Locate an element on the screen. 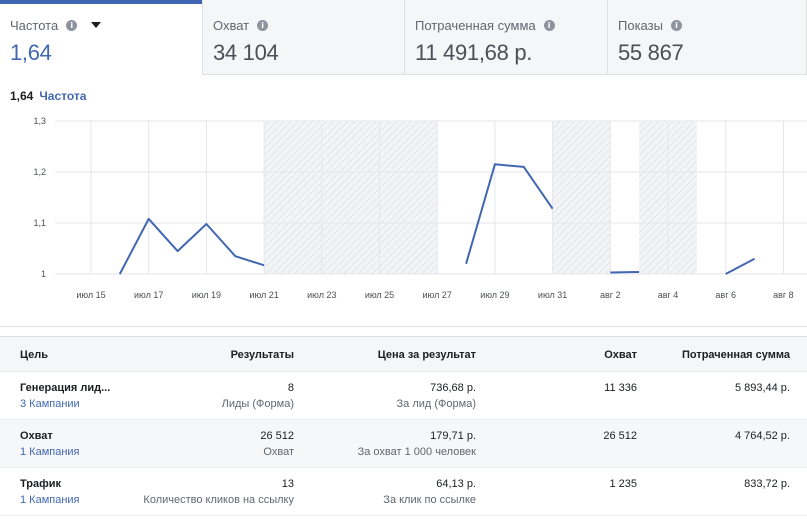 The height and width of the screenshot is (519, 807). spend-value: 5 893,44 р. is located at coordinates (762, 388).